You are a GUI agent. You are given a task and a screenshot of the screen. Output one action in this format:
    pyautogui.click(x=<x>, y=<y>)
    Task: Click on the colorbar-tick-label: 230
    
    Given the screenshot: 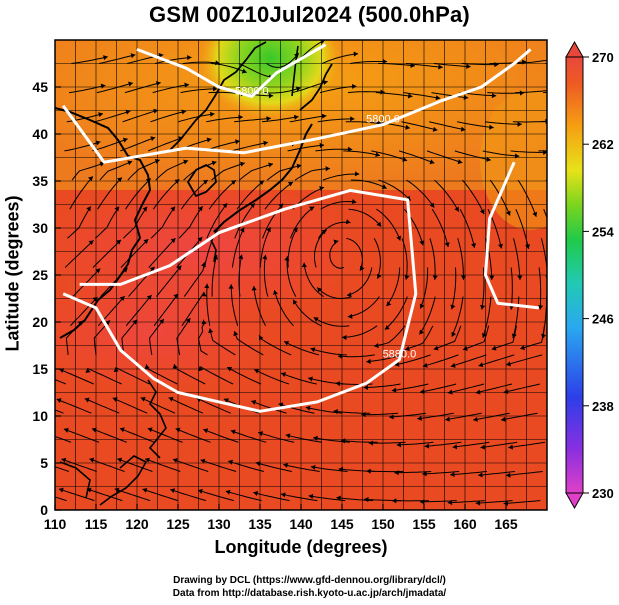 What is the action you would take?
    pyautogui.click(x=603, y=493)
    